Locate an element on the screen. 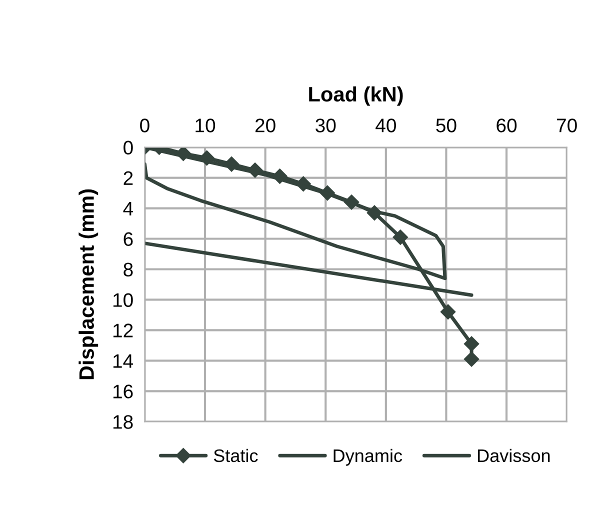  x-tick-label: 50 is located at coordinates (446, 125).